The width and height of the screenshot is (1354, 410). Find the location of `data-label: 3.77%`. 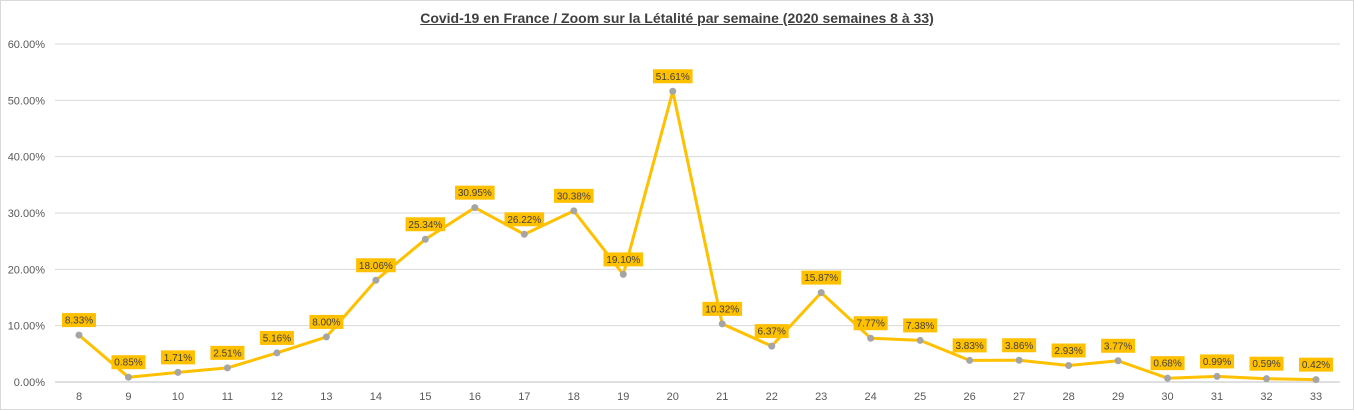

data-label: 3.77% is located at coordinates (1118, 345).